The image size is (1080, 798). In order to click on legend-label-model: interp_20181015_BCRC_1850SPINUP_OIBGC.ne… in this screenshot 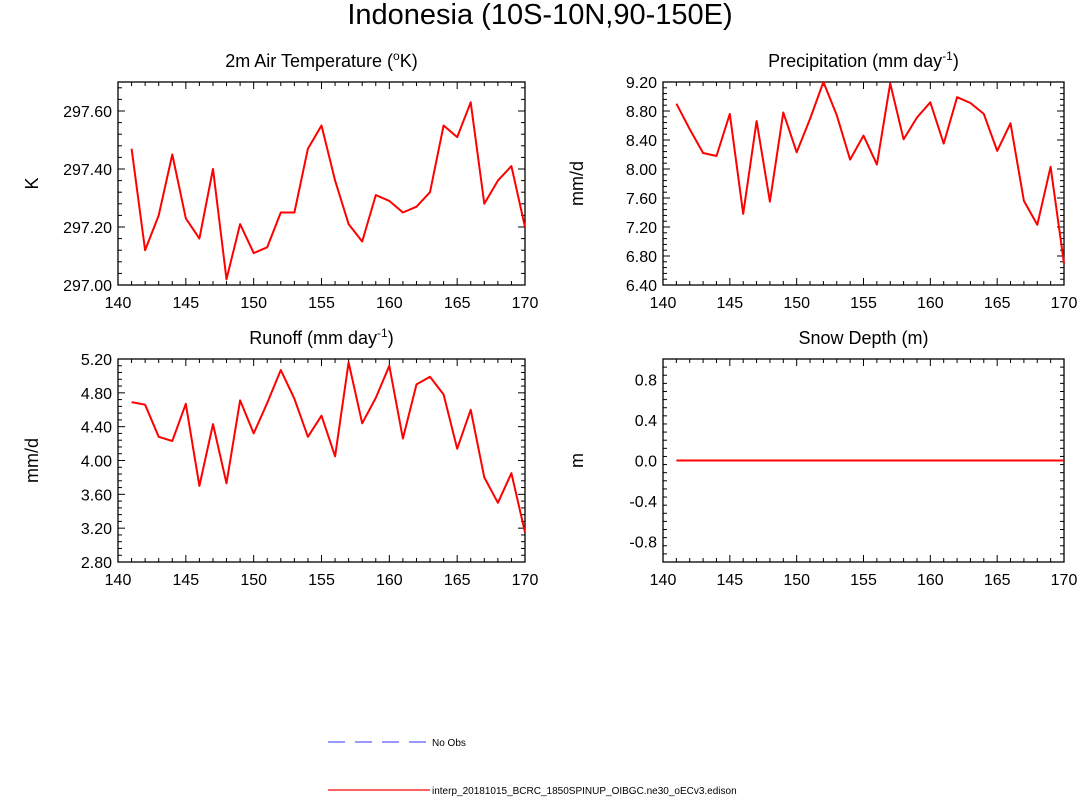, I will do `click(584, 791)`.